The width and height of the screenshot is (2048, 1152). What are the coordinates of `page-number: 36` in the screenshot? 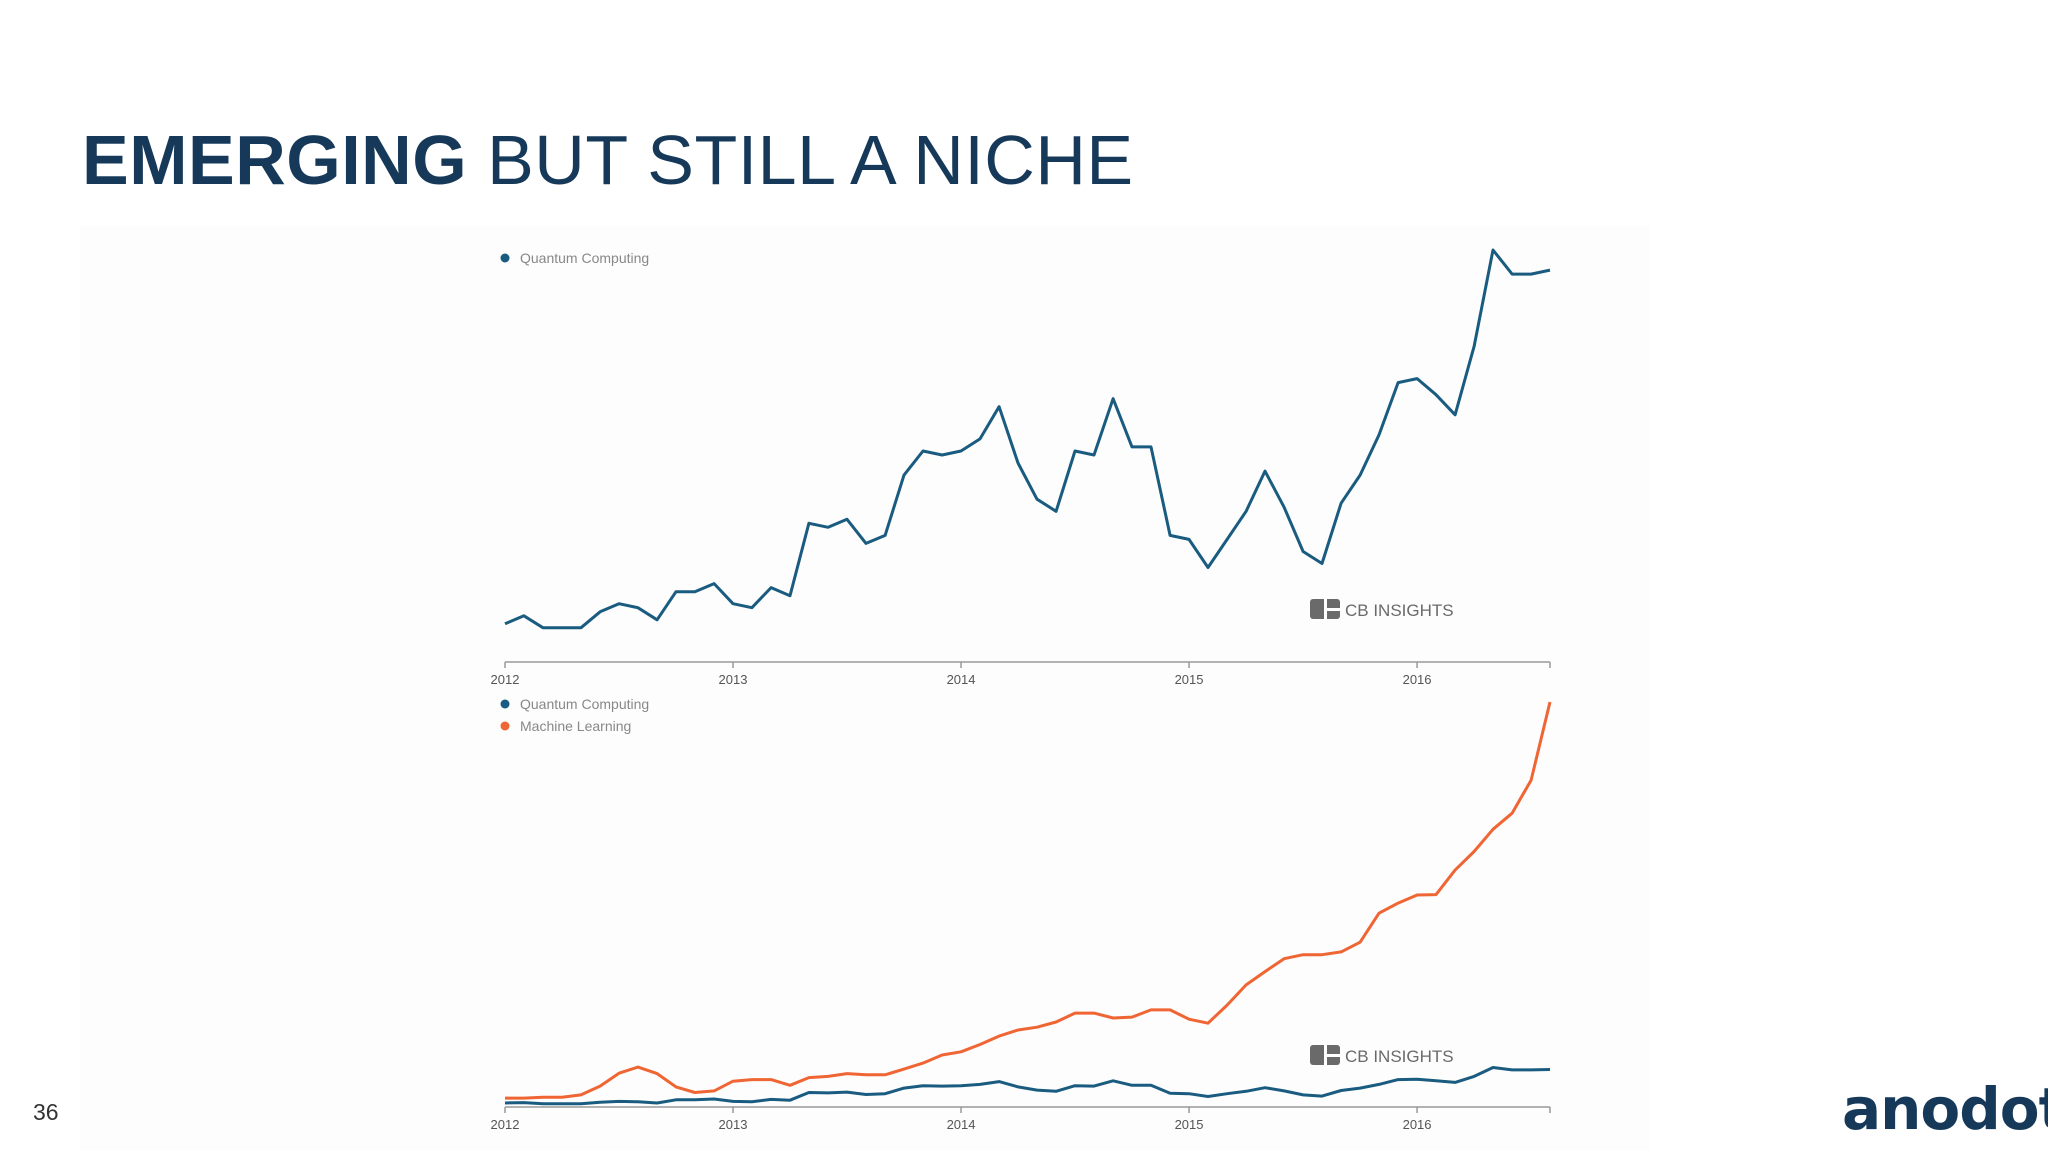 It's located at (46, 1112).